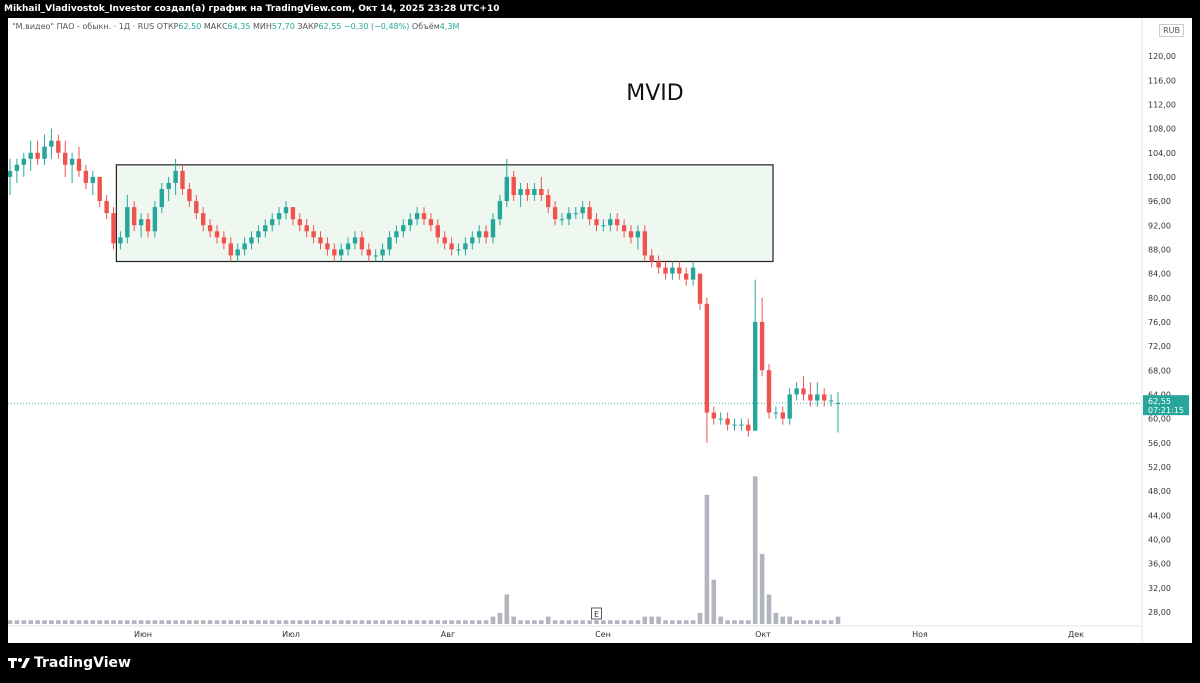  Describe the element at coordinates (1166, 405) in the screenshot. I see `last-price-badge` at that location.